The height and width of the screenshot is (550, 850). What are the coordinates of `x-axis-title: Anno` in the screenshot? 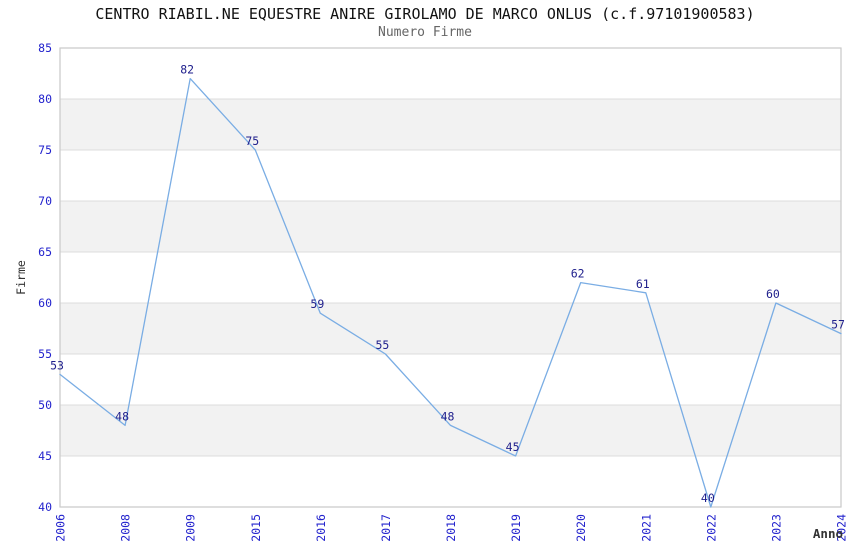 It's located at (828, 533).